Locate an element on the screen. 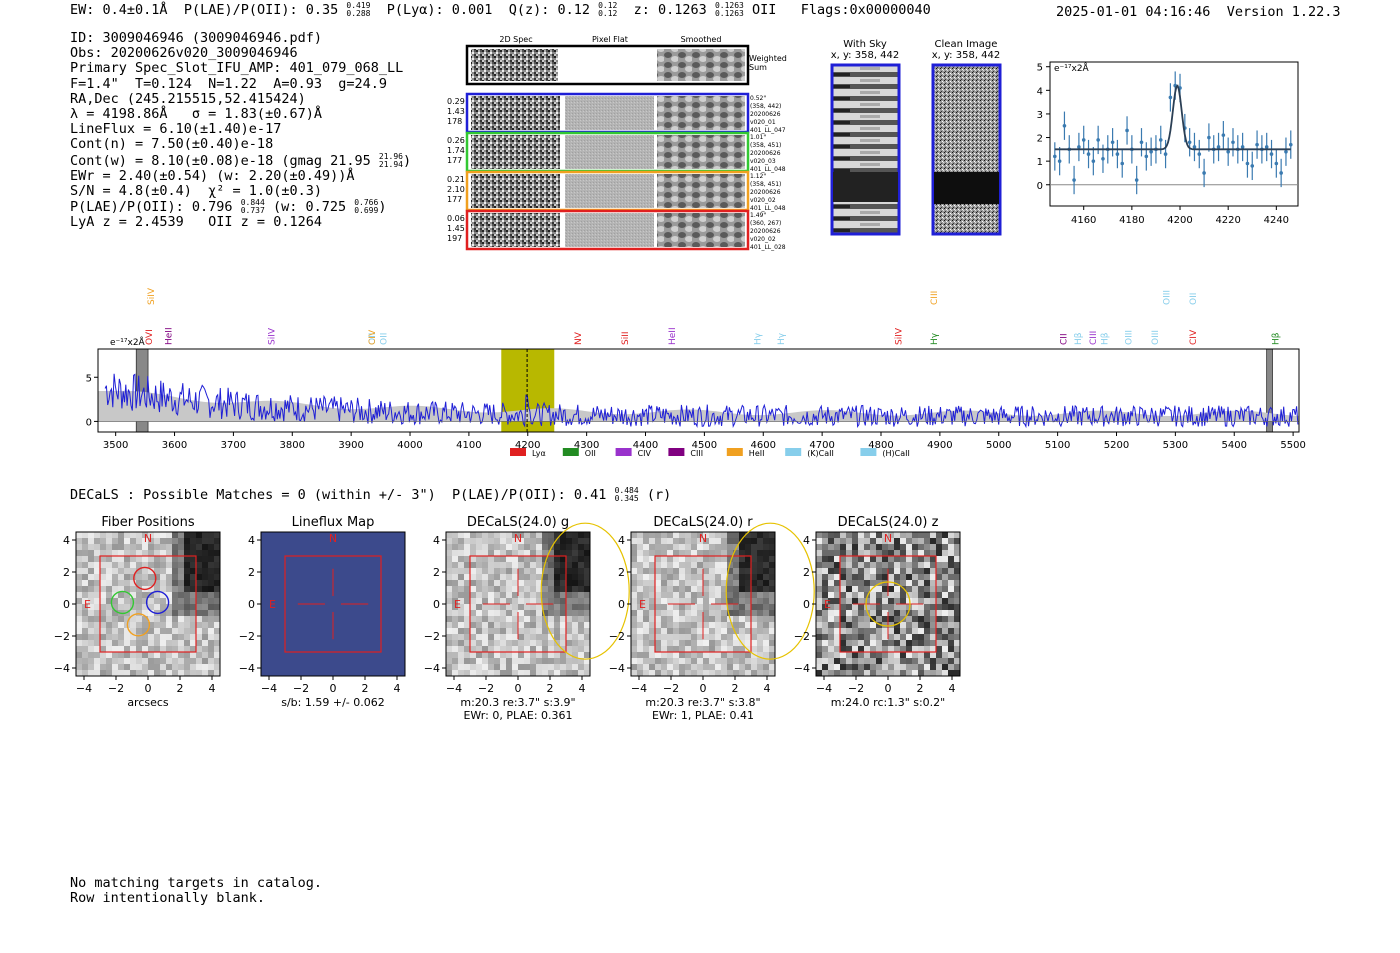 Image resolution: width=1400 pixels, height=953 pixels. col-label-2dspec: 2D Spec is located at coordinates (515, 39).